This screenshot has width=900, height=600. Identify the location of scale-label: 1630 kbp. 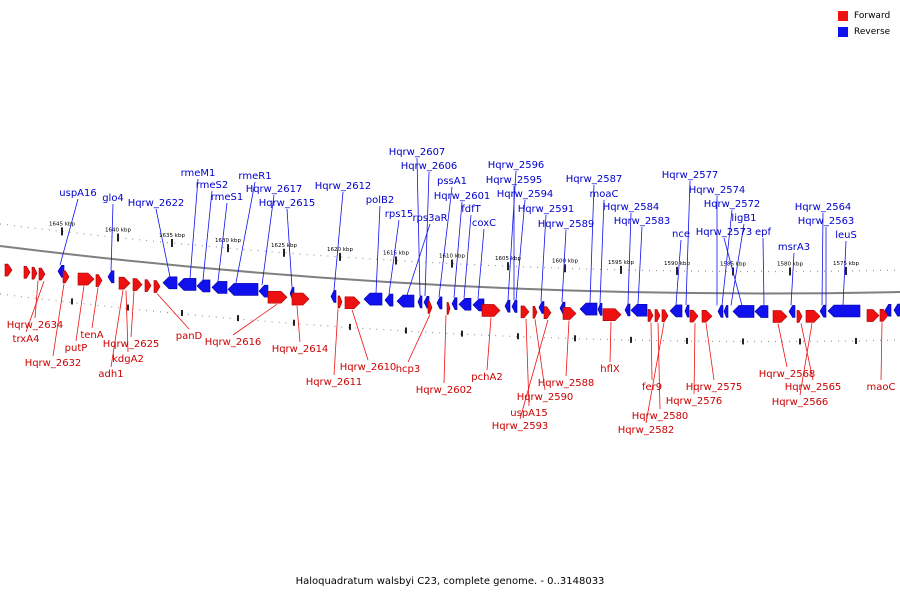
(228, 241).